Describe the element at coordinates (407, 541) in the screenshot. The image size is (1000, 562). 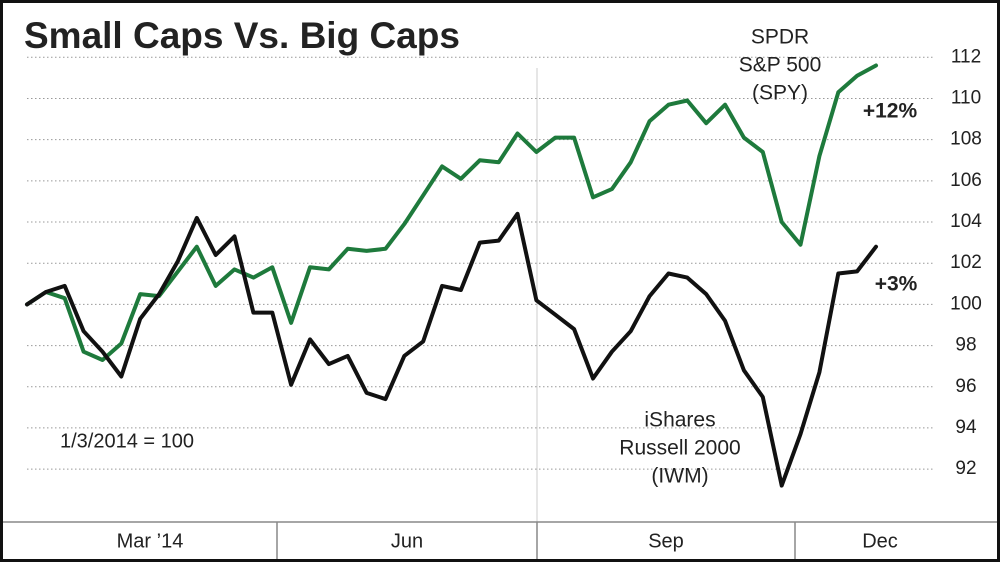
I see `x-band-label: Jun` at that location.